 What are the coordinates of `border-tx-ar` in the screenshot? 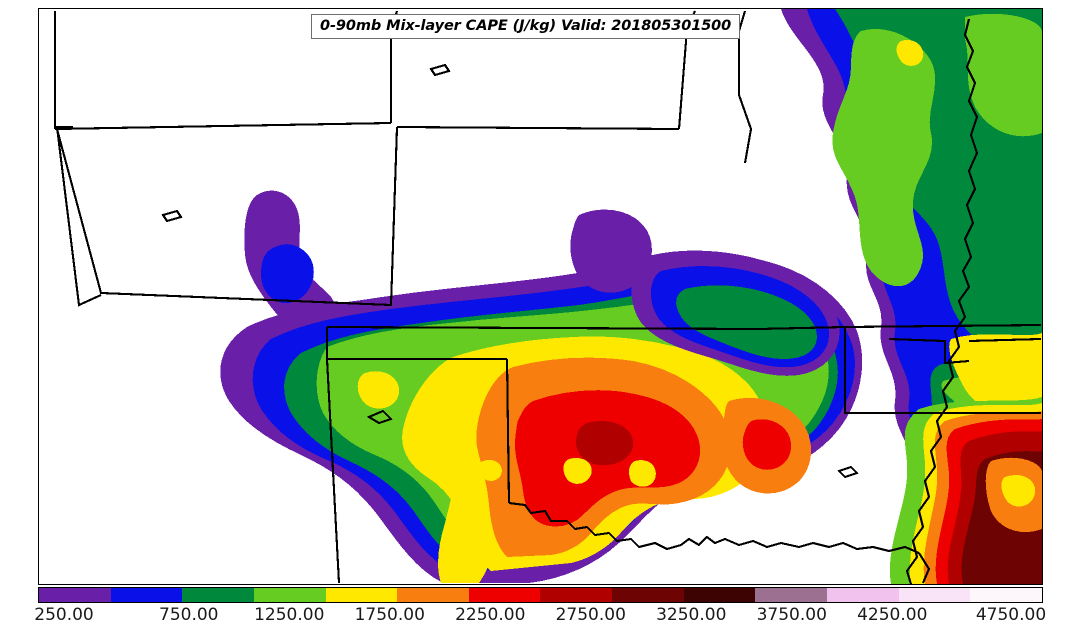 It's located at (924, 568).